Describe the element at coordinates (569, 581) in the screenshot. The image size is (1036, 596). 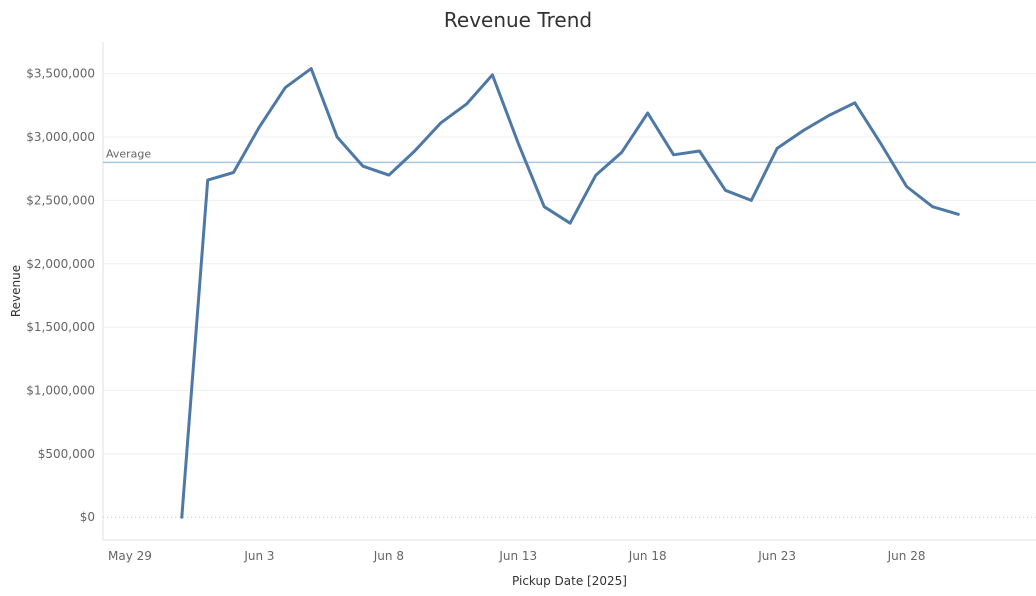
I see `x-axis-title: Pickup Date [2025]` at that location.